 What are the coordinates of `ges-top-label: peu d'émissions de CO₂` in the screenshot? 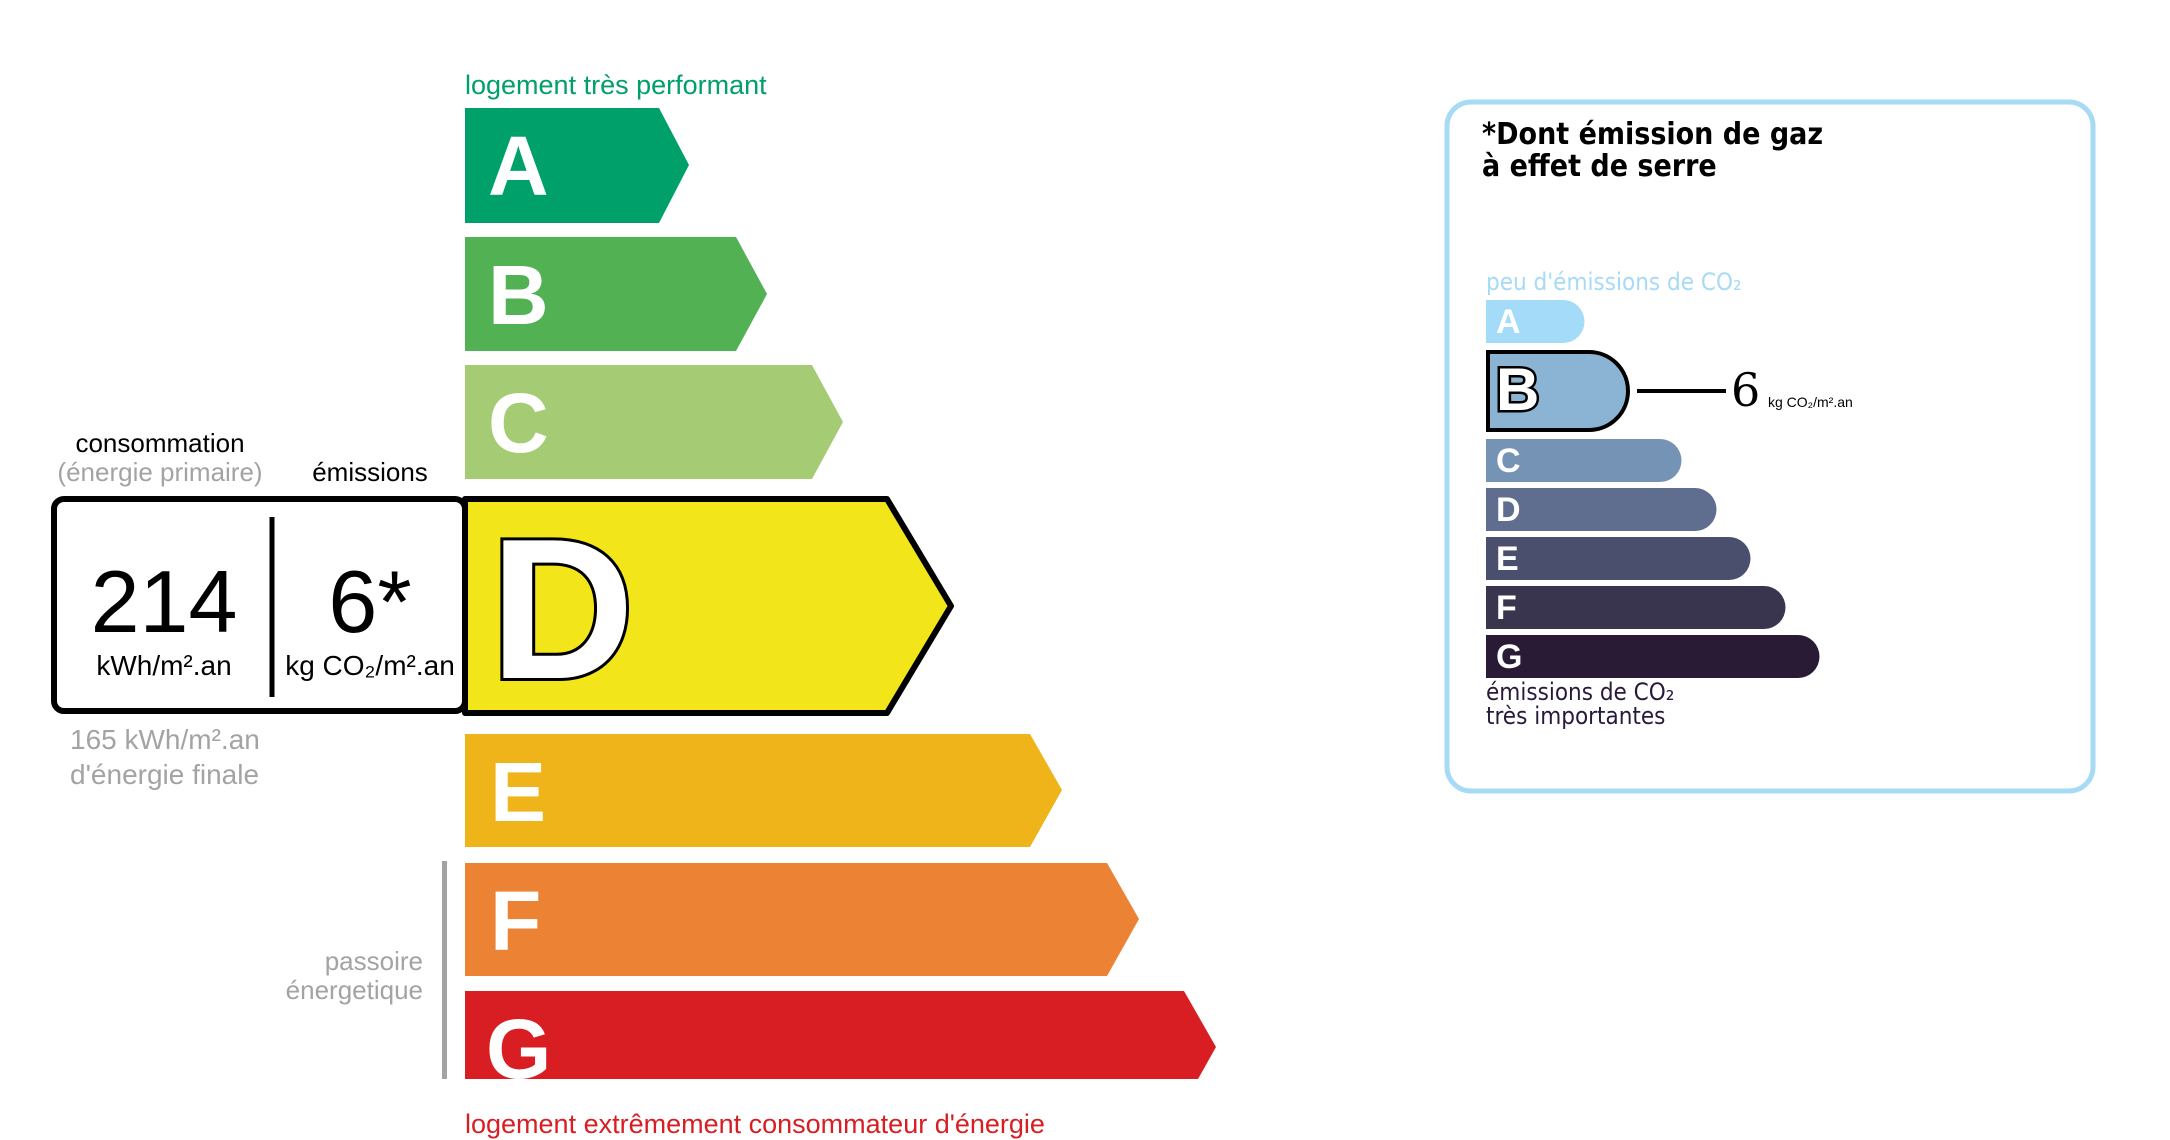 It's located at (1614, 282).